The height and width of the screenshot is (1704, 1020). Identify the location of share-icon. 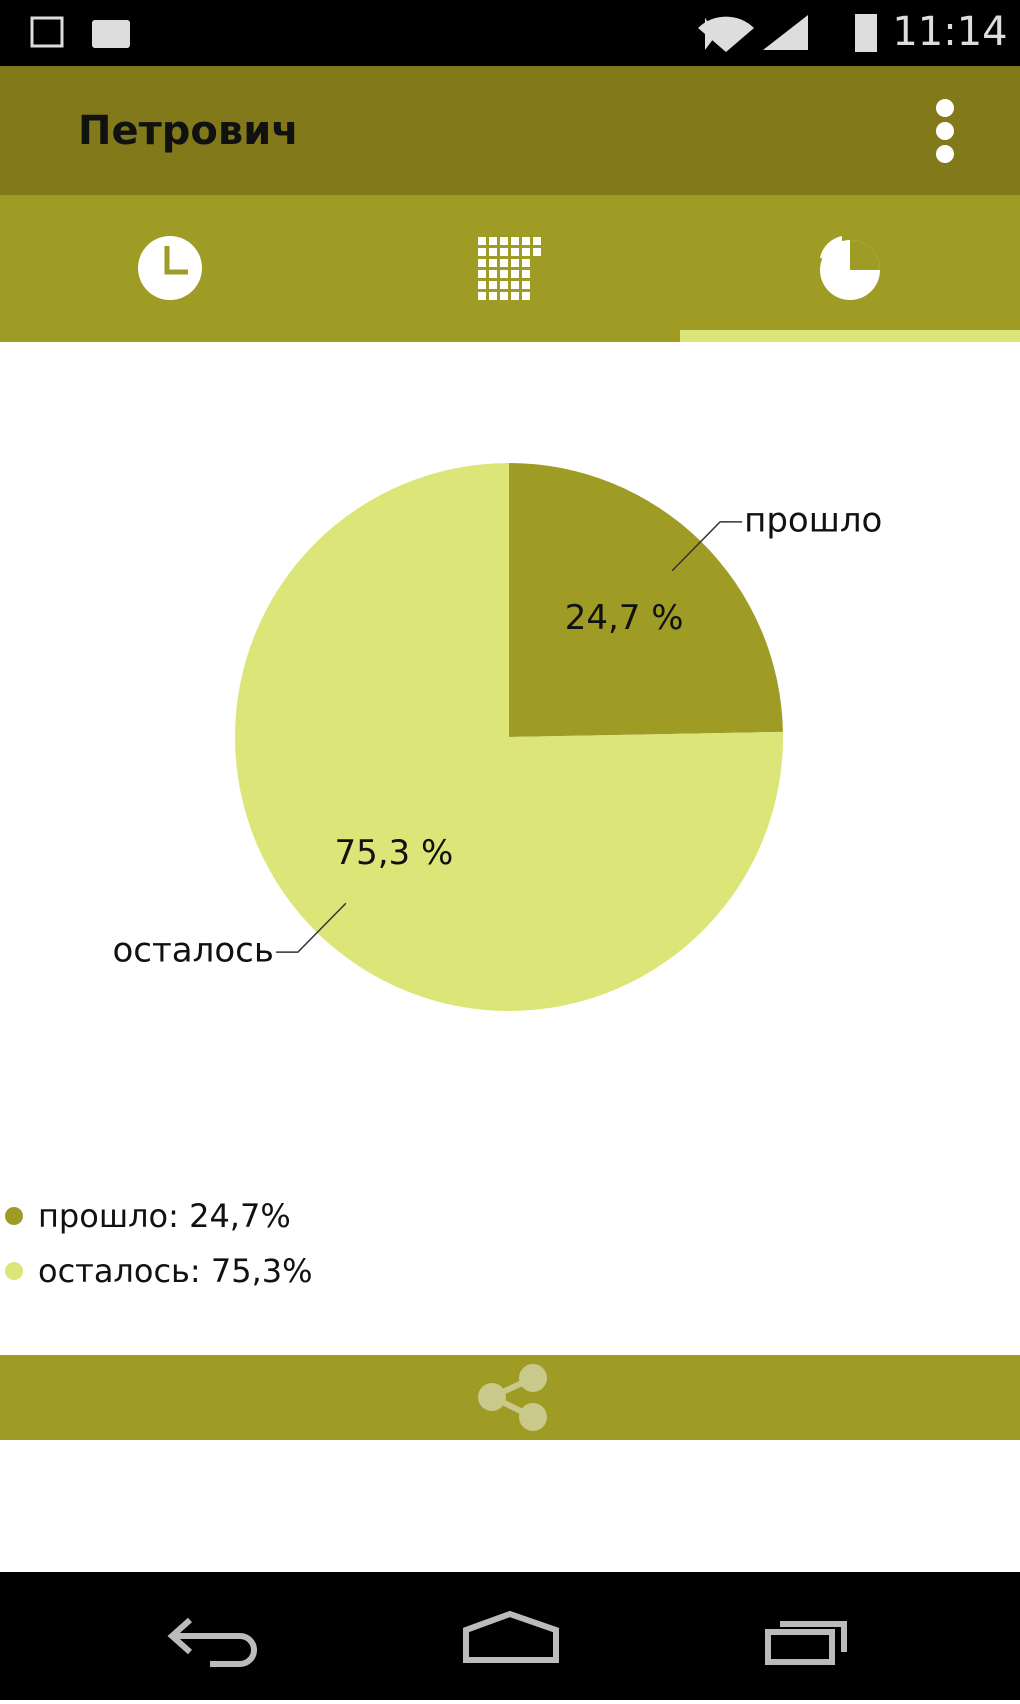
(512, 1397).